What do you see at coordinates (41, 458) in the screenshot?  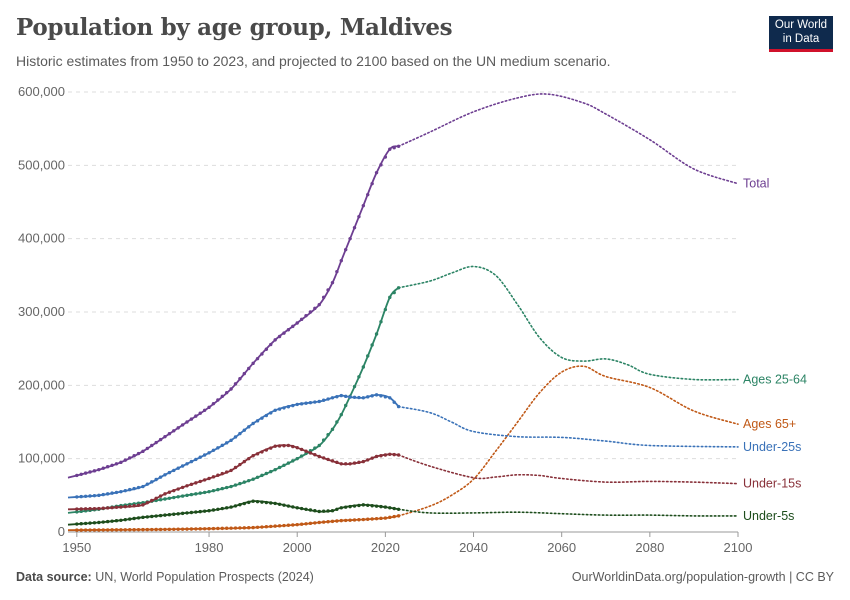 I see `y-tick-label: 100,000` at bounding box center [41, 458].